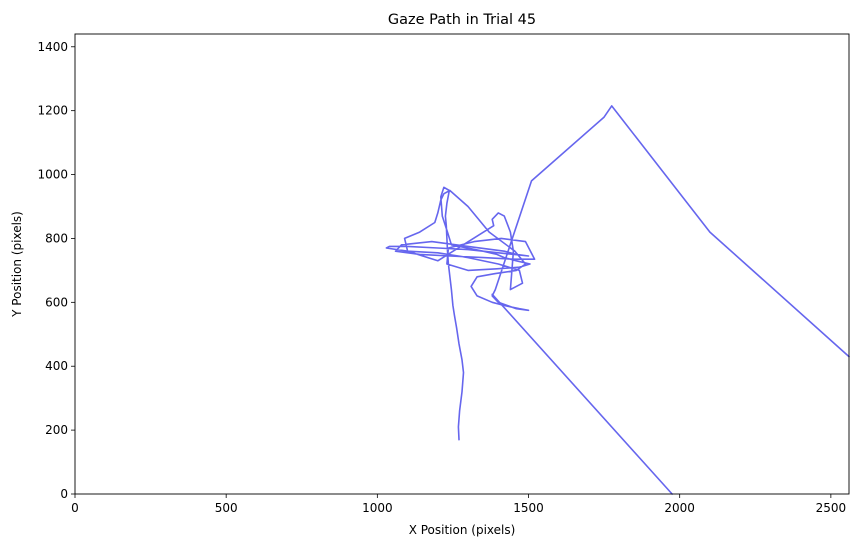  What do you see at coordinates (462, 20) in the screenshot?
I see `chart-title: Gaze Path in Trial 45` at bounding box center [462, 20].